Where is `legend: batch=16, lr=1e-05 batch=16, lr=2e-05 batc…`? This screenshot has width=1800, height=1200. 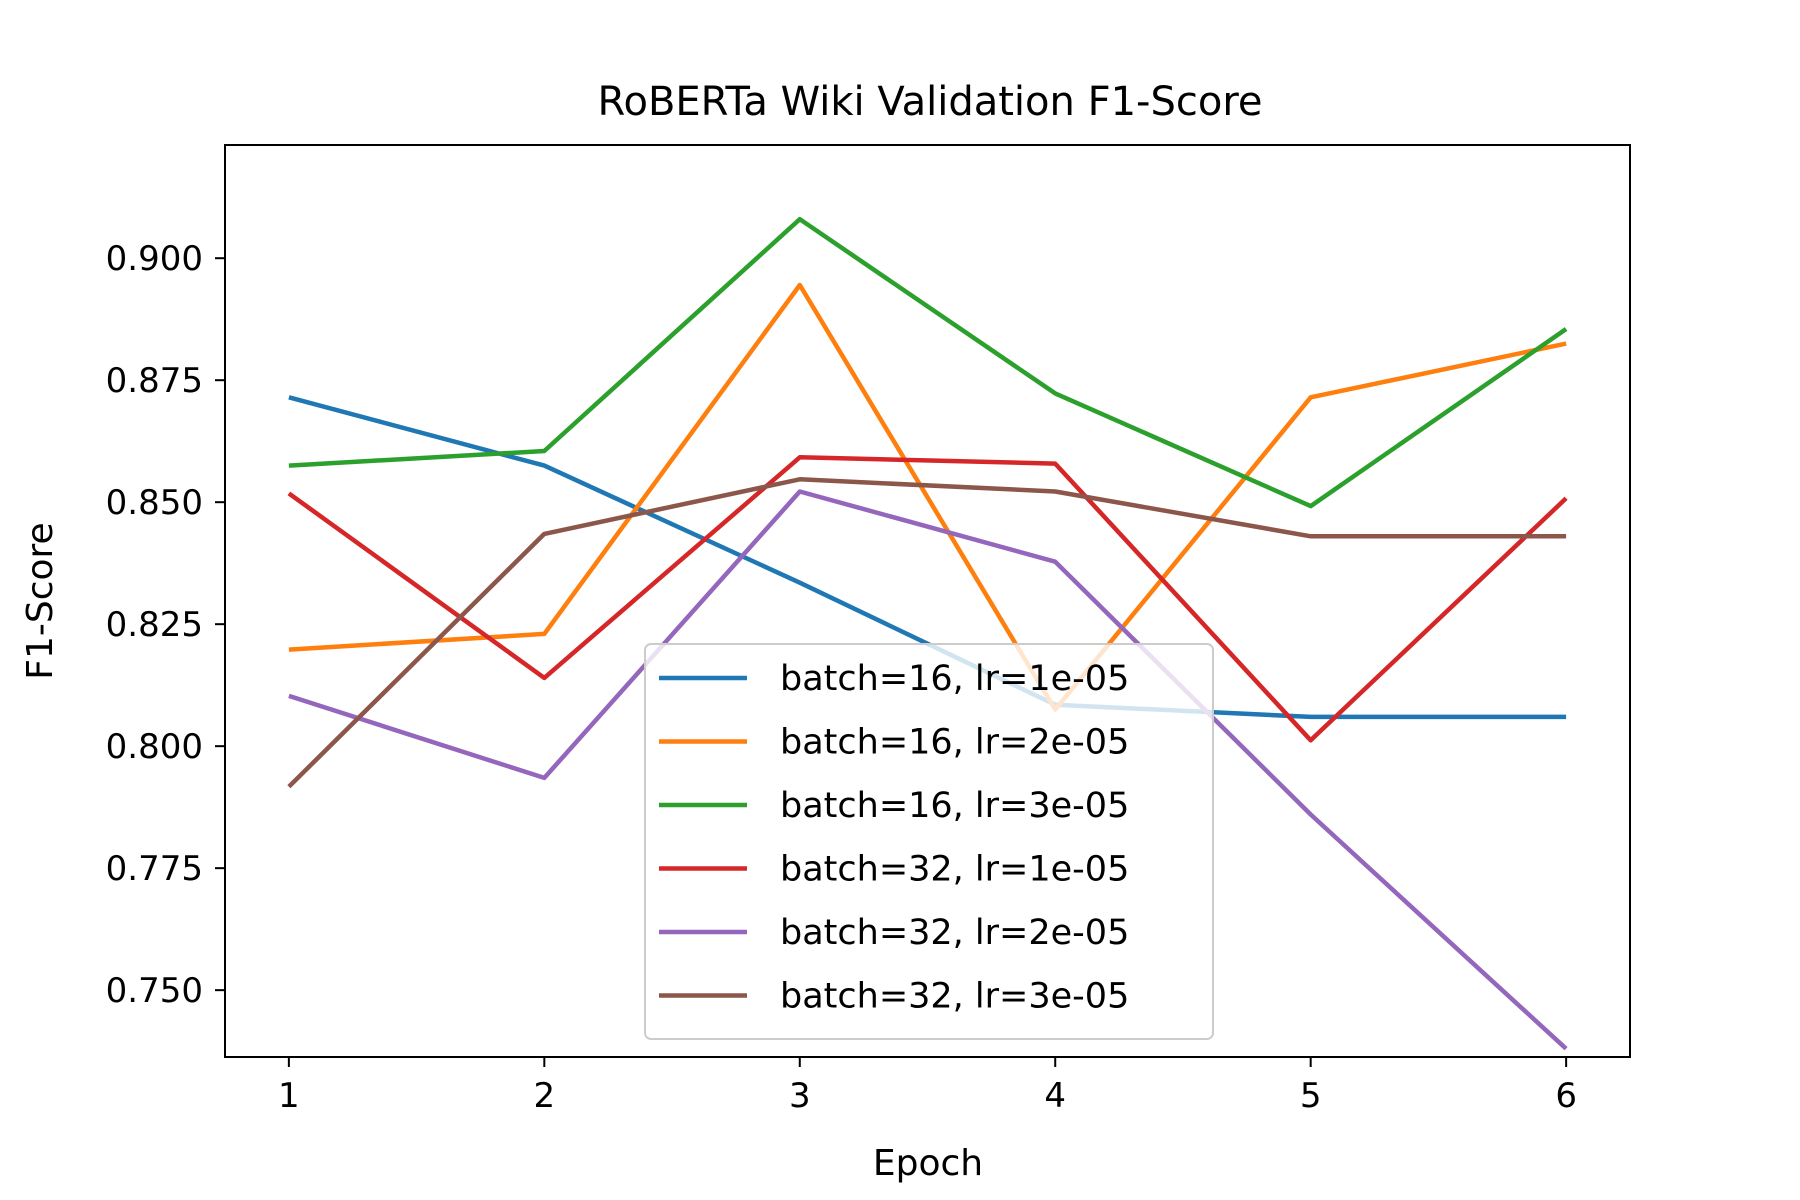 legend: batch=16, lr=1e-05 batch=16, lr=2e-05 batc… is located at coordinates (929, 841).